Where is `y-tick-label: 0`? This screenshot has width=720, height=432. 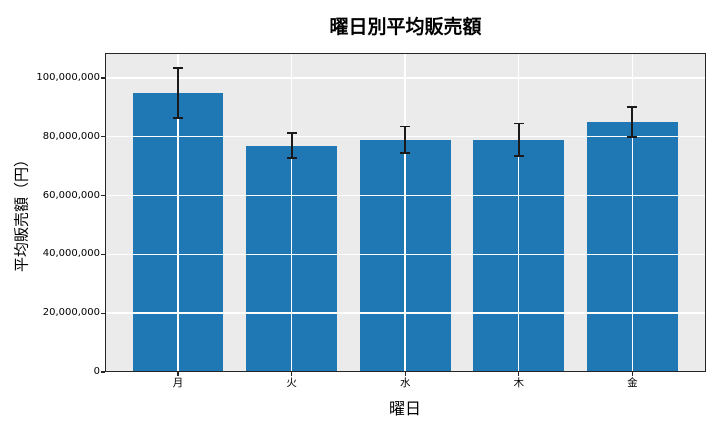
y-tick-label: 0 is located at coordinates (96, 371).